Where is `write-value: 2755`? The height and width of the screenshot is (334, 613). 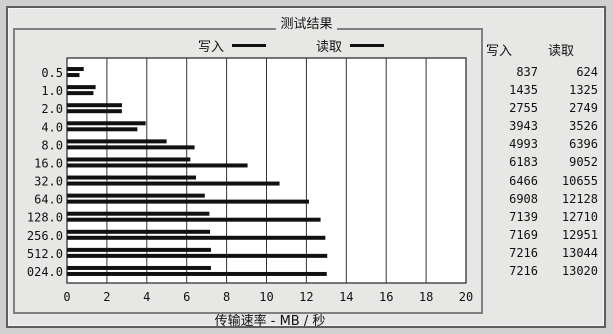
write-value: 2755 is located at coordinates (523, 108).